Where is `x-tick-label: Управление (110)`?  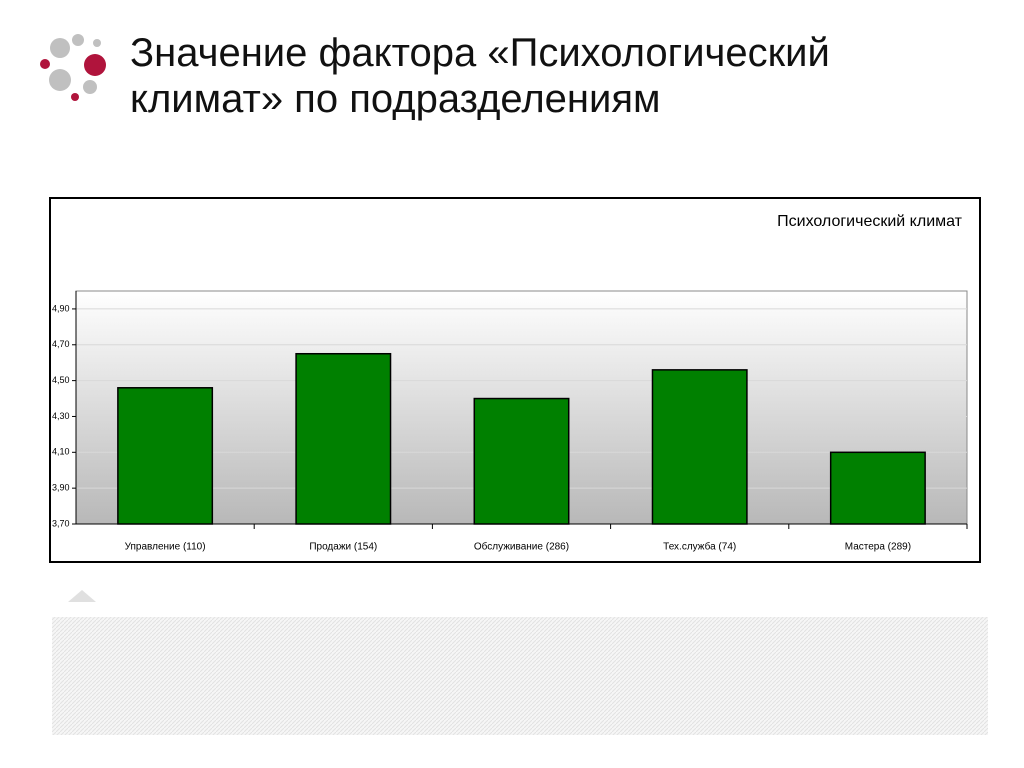
x-tick-label: Управление (110) is located at coordinates (165, 547).